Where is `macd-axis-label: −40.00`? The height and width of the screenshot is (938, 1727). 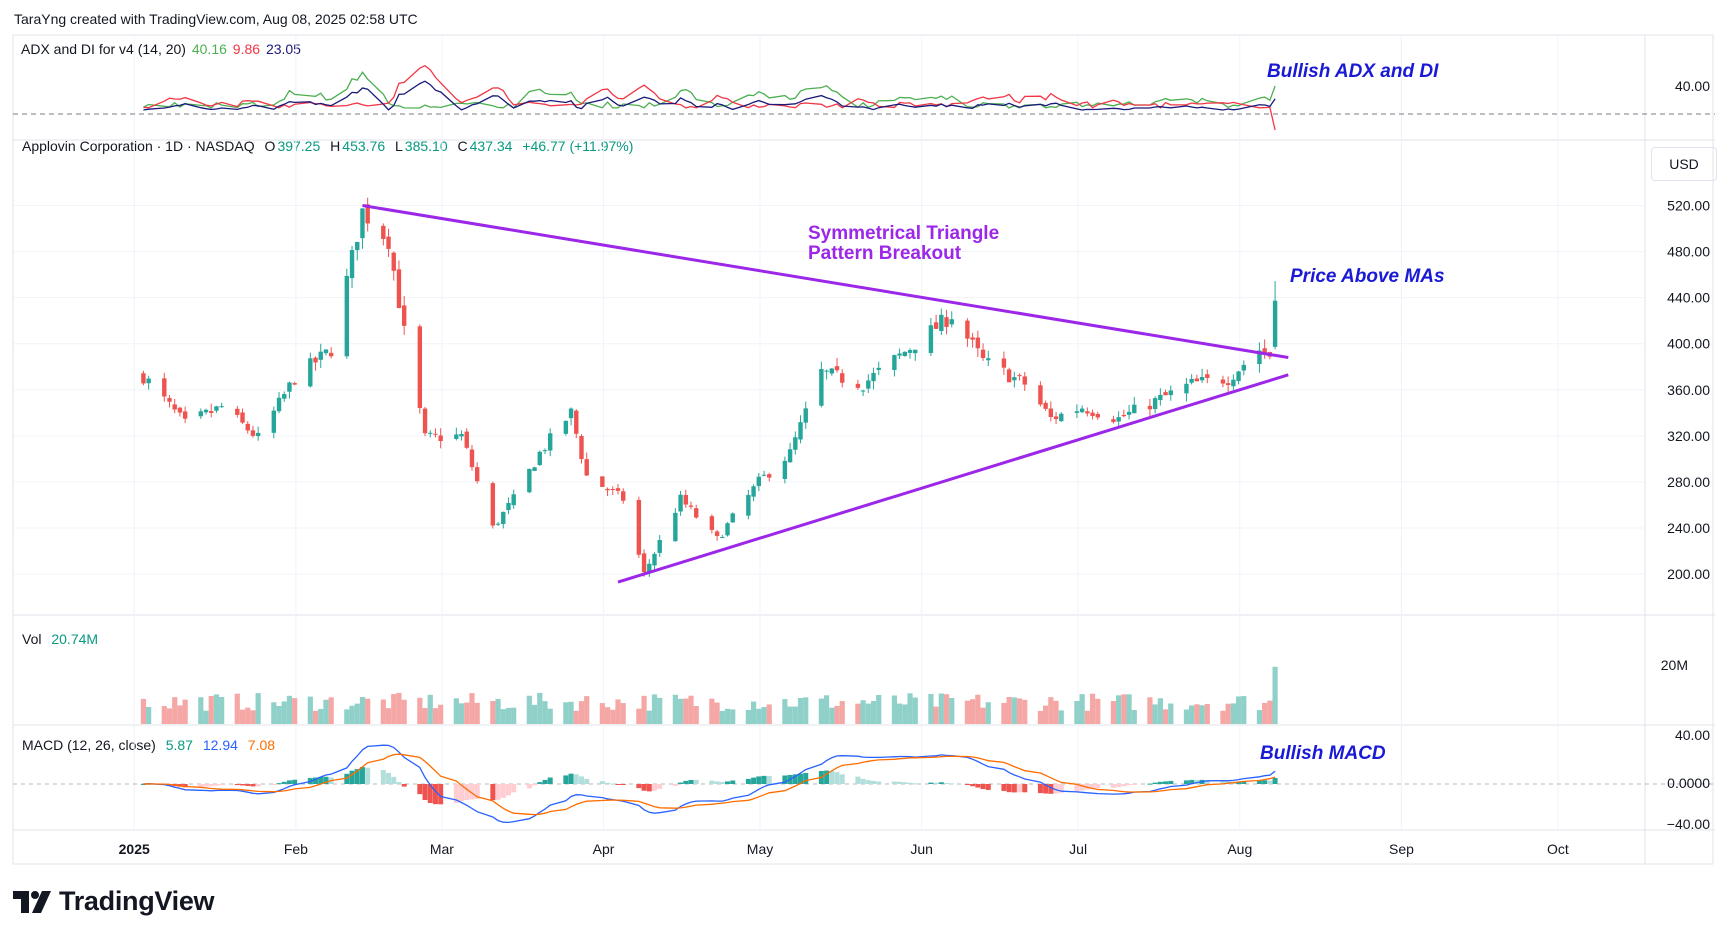 macd-axis-label: −40.00 is located at coordinates (1688, 824).